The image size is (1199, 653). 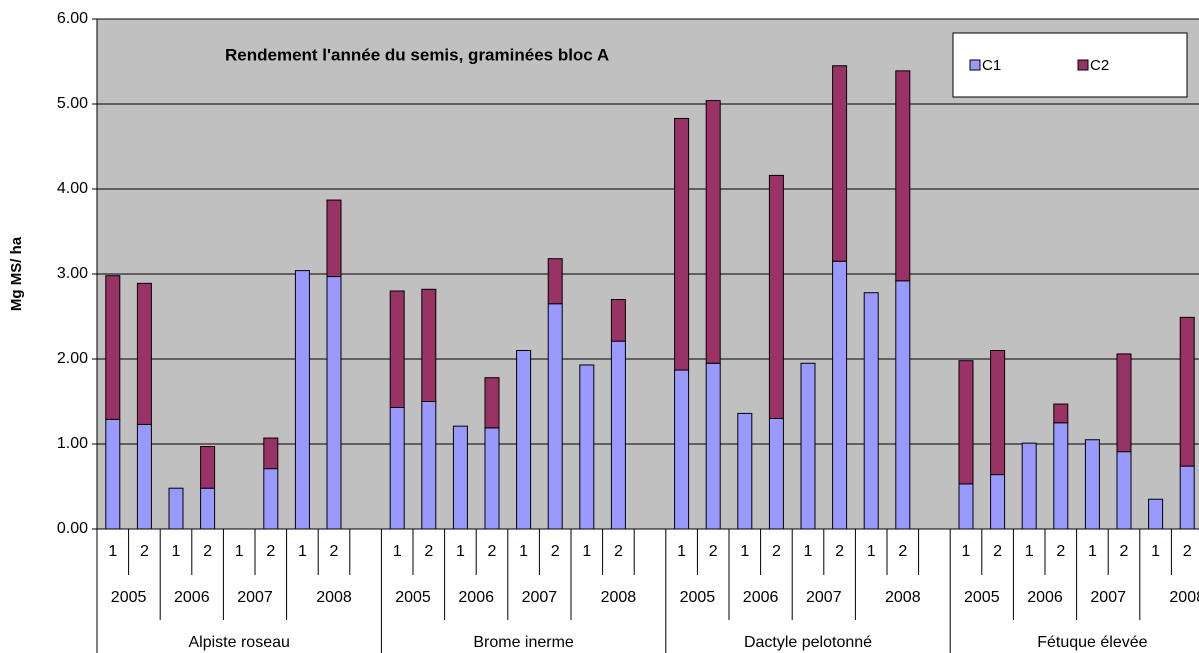 I want to click on y-tick-label: 3.00, so click(x=72, y=273).